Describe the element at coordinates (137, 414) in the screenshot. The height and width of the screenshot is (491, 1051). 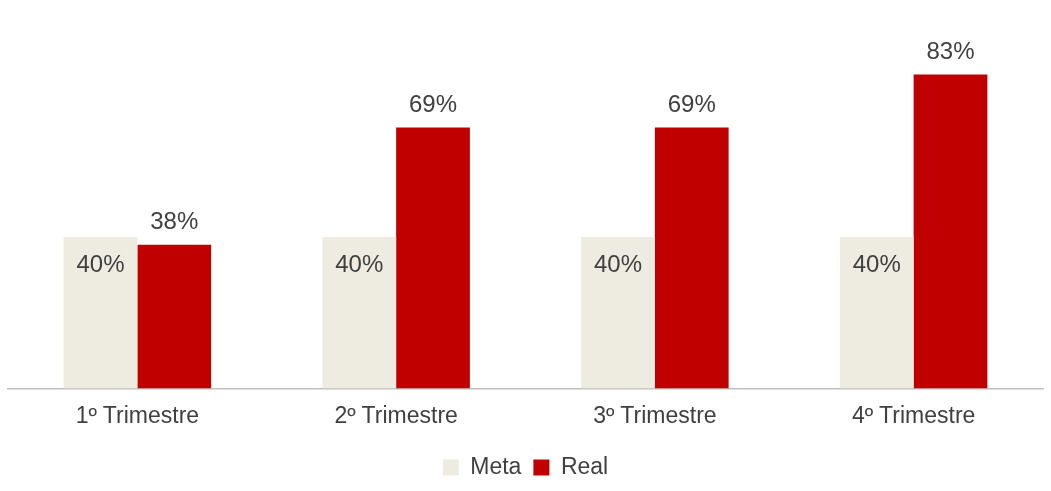
I see `x-tick-label: 1º Trimestre` at that location.